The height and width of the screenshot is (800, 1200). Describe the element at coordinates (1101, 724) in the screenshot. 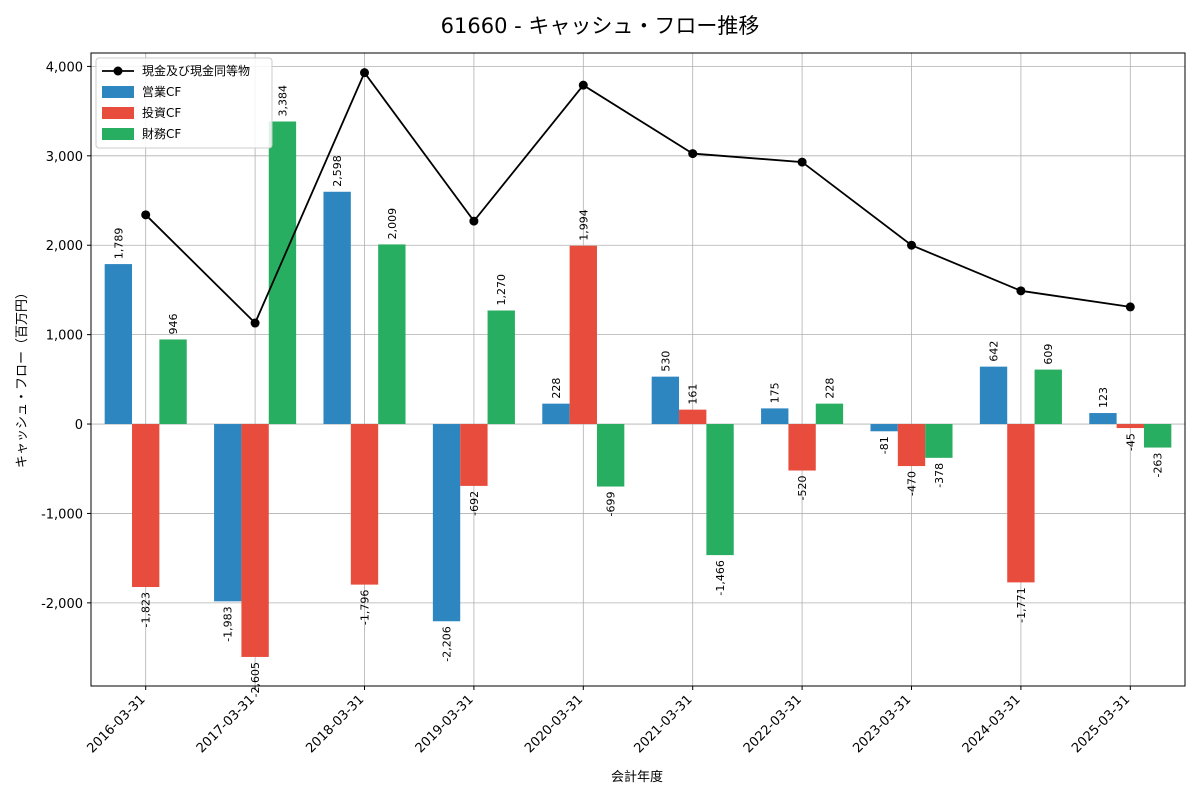

I see `x-tick-label: 2025-03-31` at that location.